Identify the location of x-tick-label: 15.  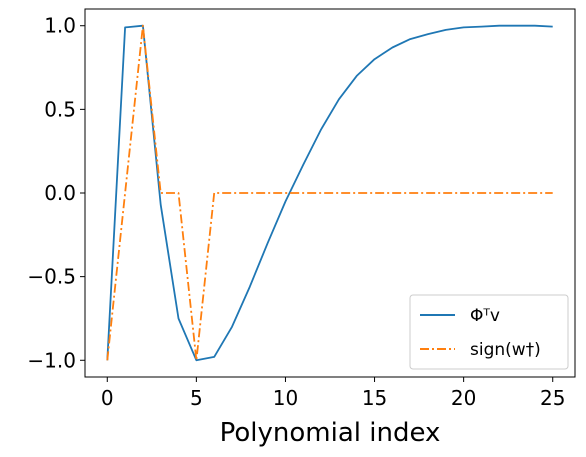
(374, 398).